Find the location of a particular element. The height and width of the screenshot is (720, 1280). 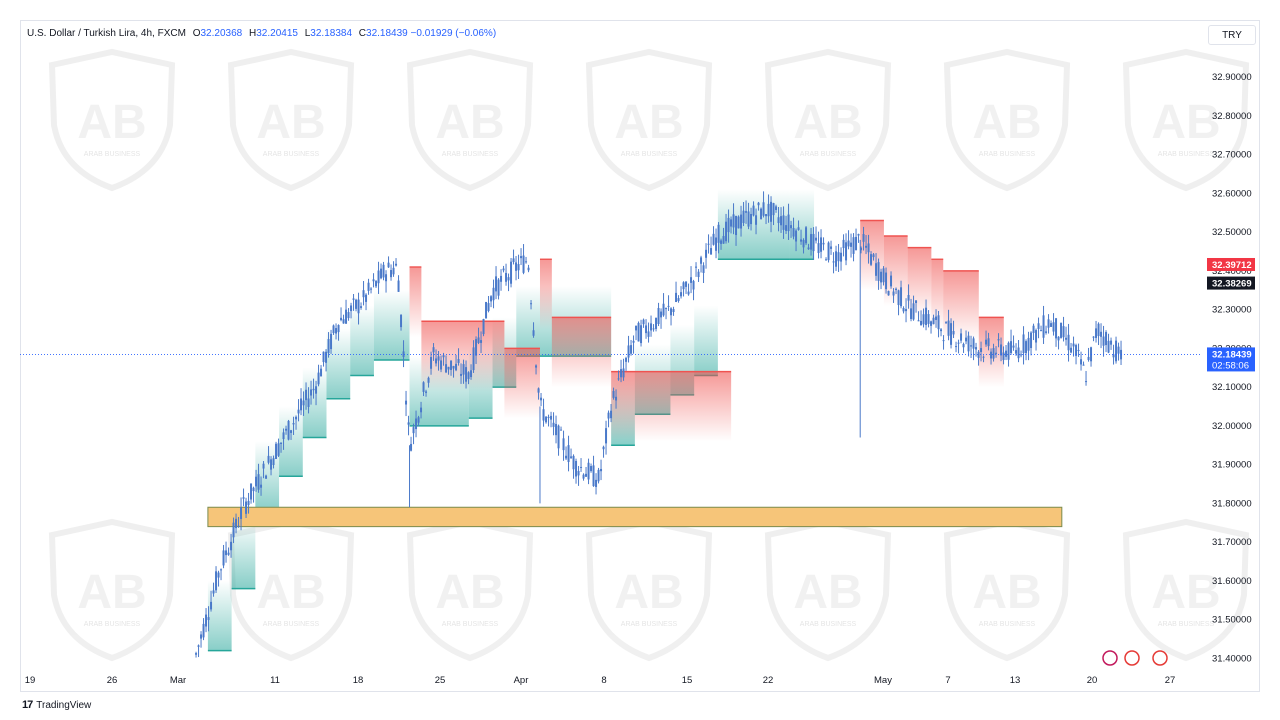

price-tick-label: 32.10000 is located at coordinates (1232, 387).